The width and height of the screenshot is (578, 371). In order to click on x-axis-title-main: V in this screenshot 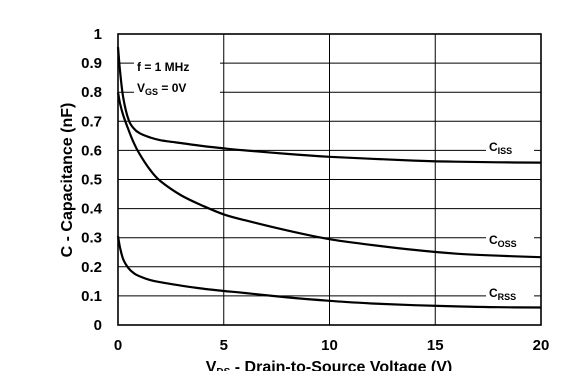, I will do `click(211, 365)`.